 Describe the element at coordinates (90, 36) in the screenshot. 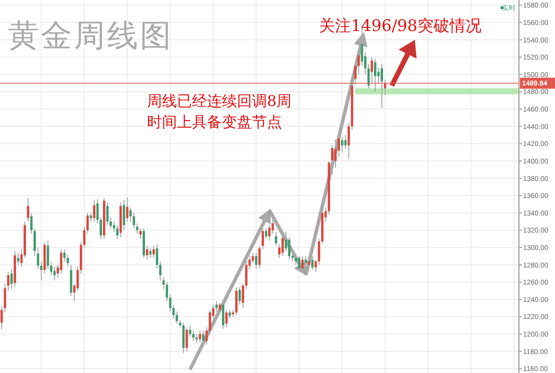

I see `text: 黄金周线图` at that location.